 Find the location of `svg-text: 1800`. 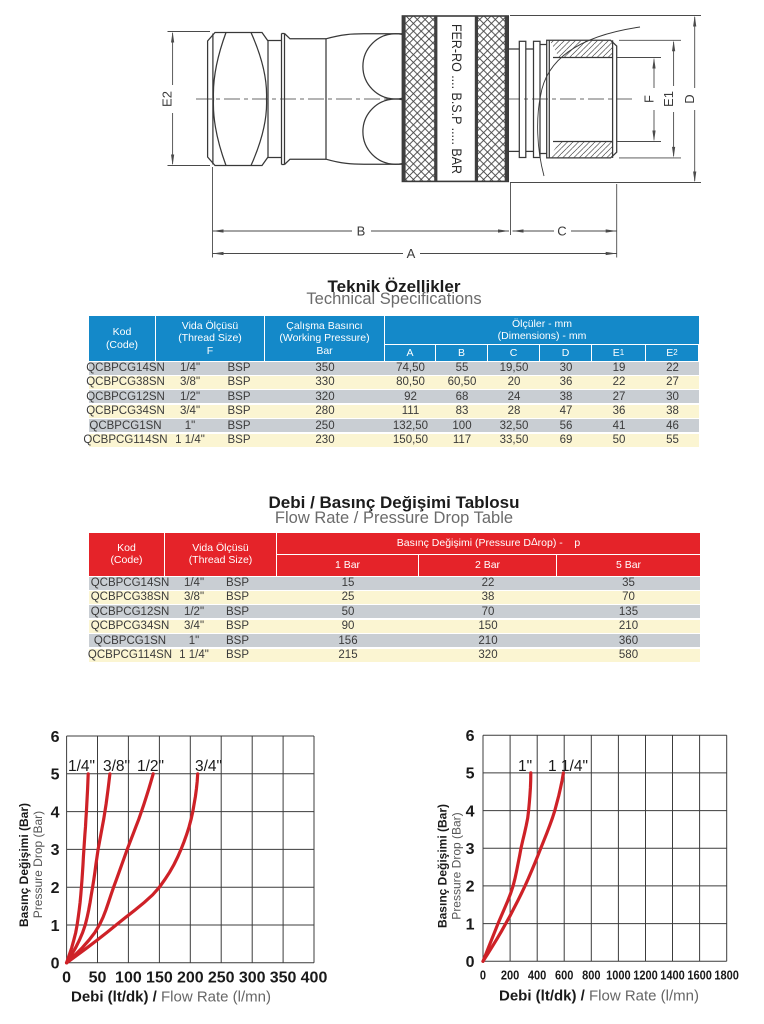

svg-text: 1800 is located at coordinates (726, 975).